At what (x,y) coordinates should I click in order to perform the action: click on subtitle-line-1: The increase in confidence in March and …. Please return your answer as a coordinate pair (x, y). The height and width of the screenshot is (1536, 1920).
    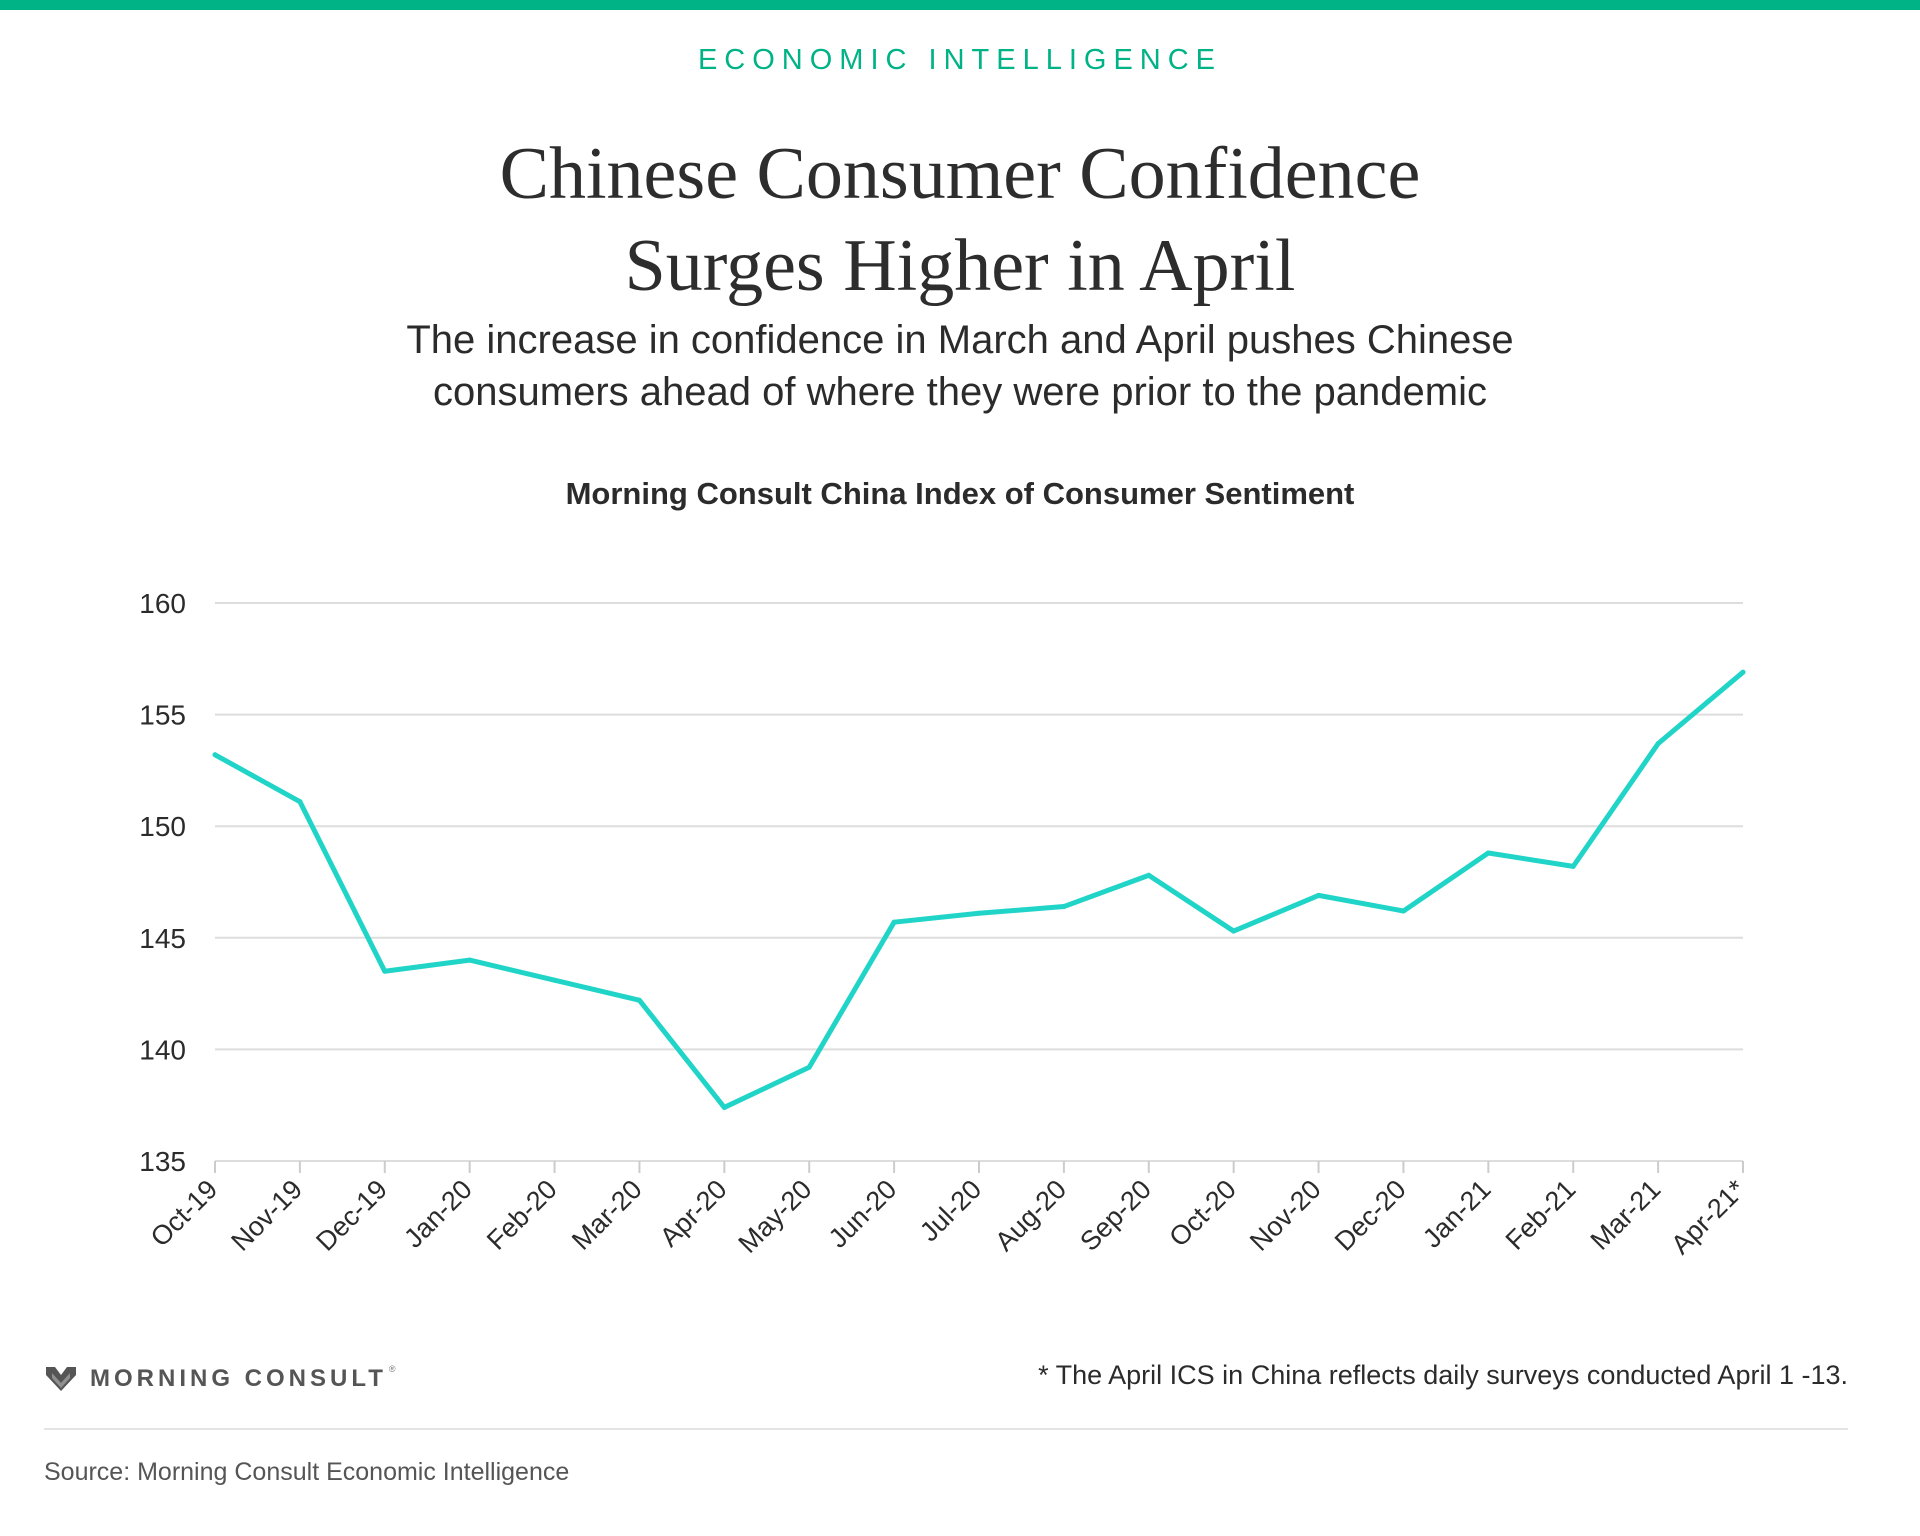
    Looking at the image, I should click on (960, 340).